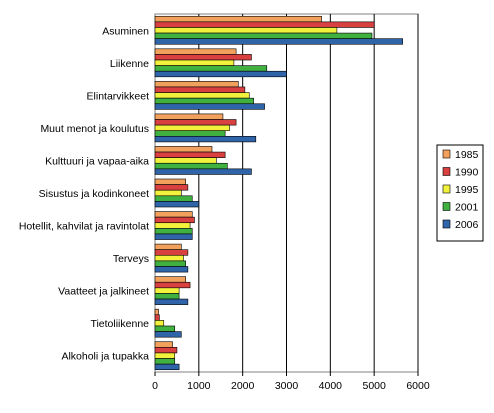 The image size is (494, 413). I want to click on category-label: Asuminen, so click(125, 31).